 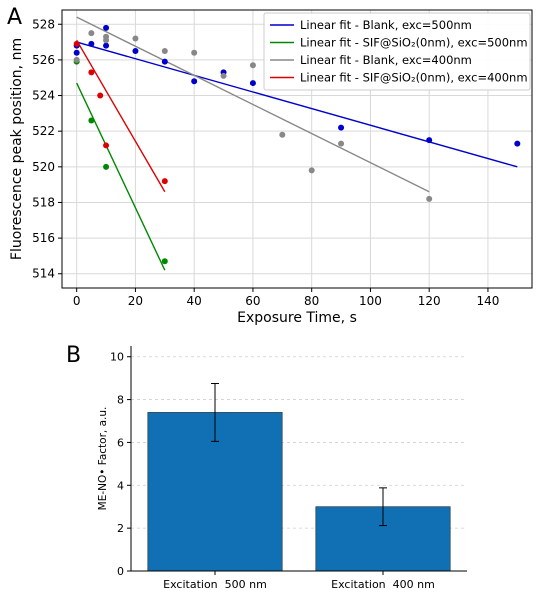 What do you see at coordinates (135, 301) in the screenshot?
I see `chart-a-x-tick-label: 20` at bounding box center [135, 301].